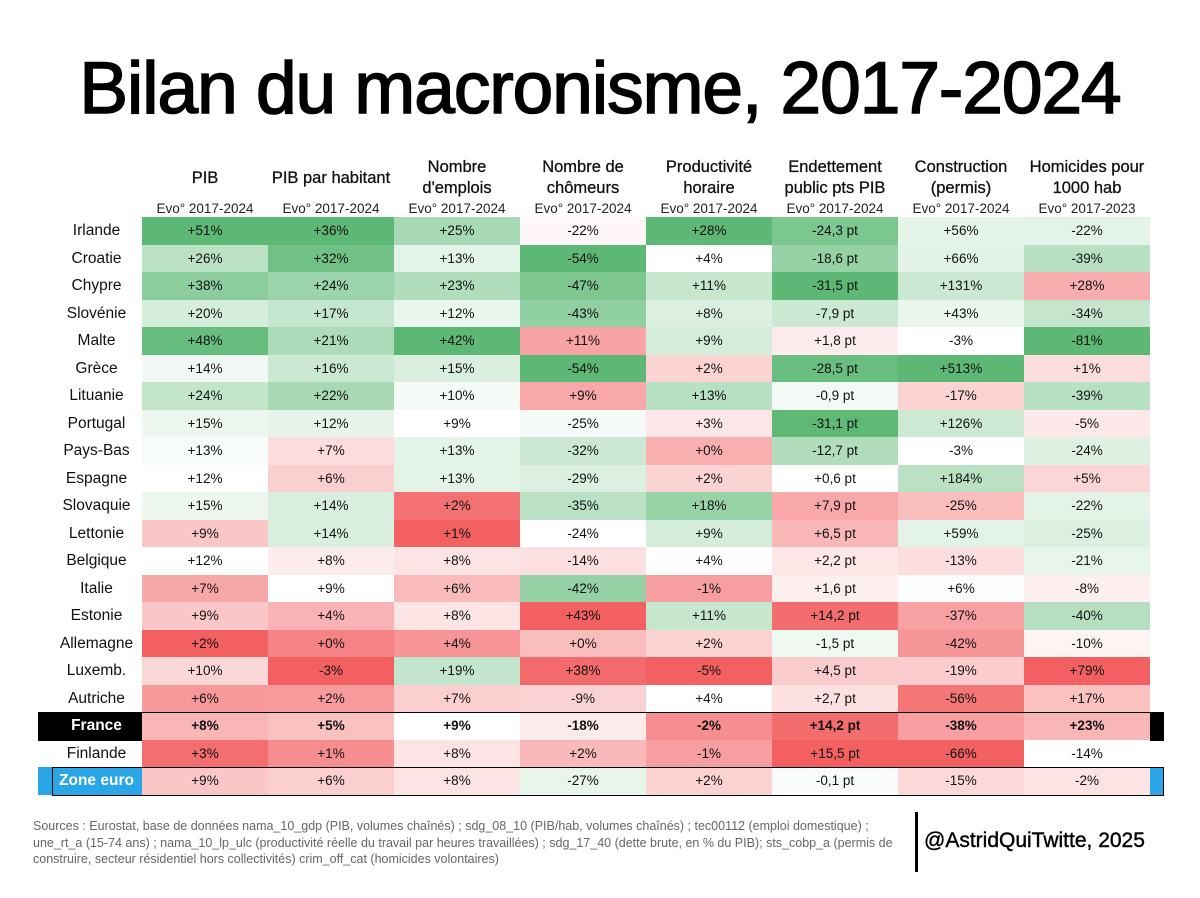 Image resolution: width=1200 pixels, height=898 pixels. I want to click on table-cell: +17%, so click(331, 313).